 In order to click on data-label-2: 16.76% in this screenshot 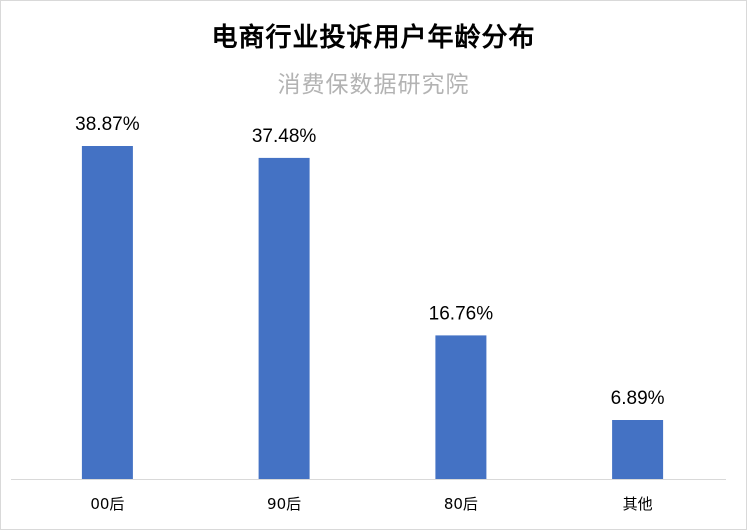, I will do `click(461, 313)`.